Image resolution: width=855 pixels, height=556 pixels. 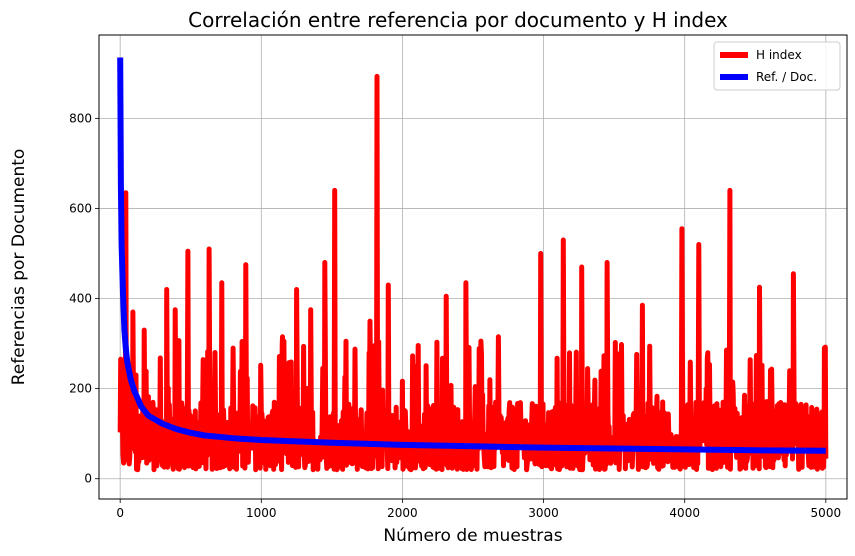 What do you see at coordinates (543, 513) in the screenshot?
I see `x-tick-label: 3000` at bounding box center [543, 513].